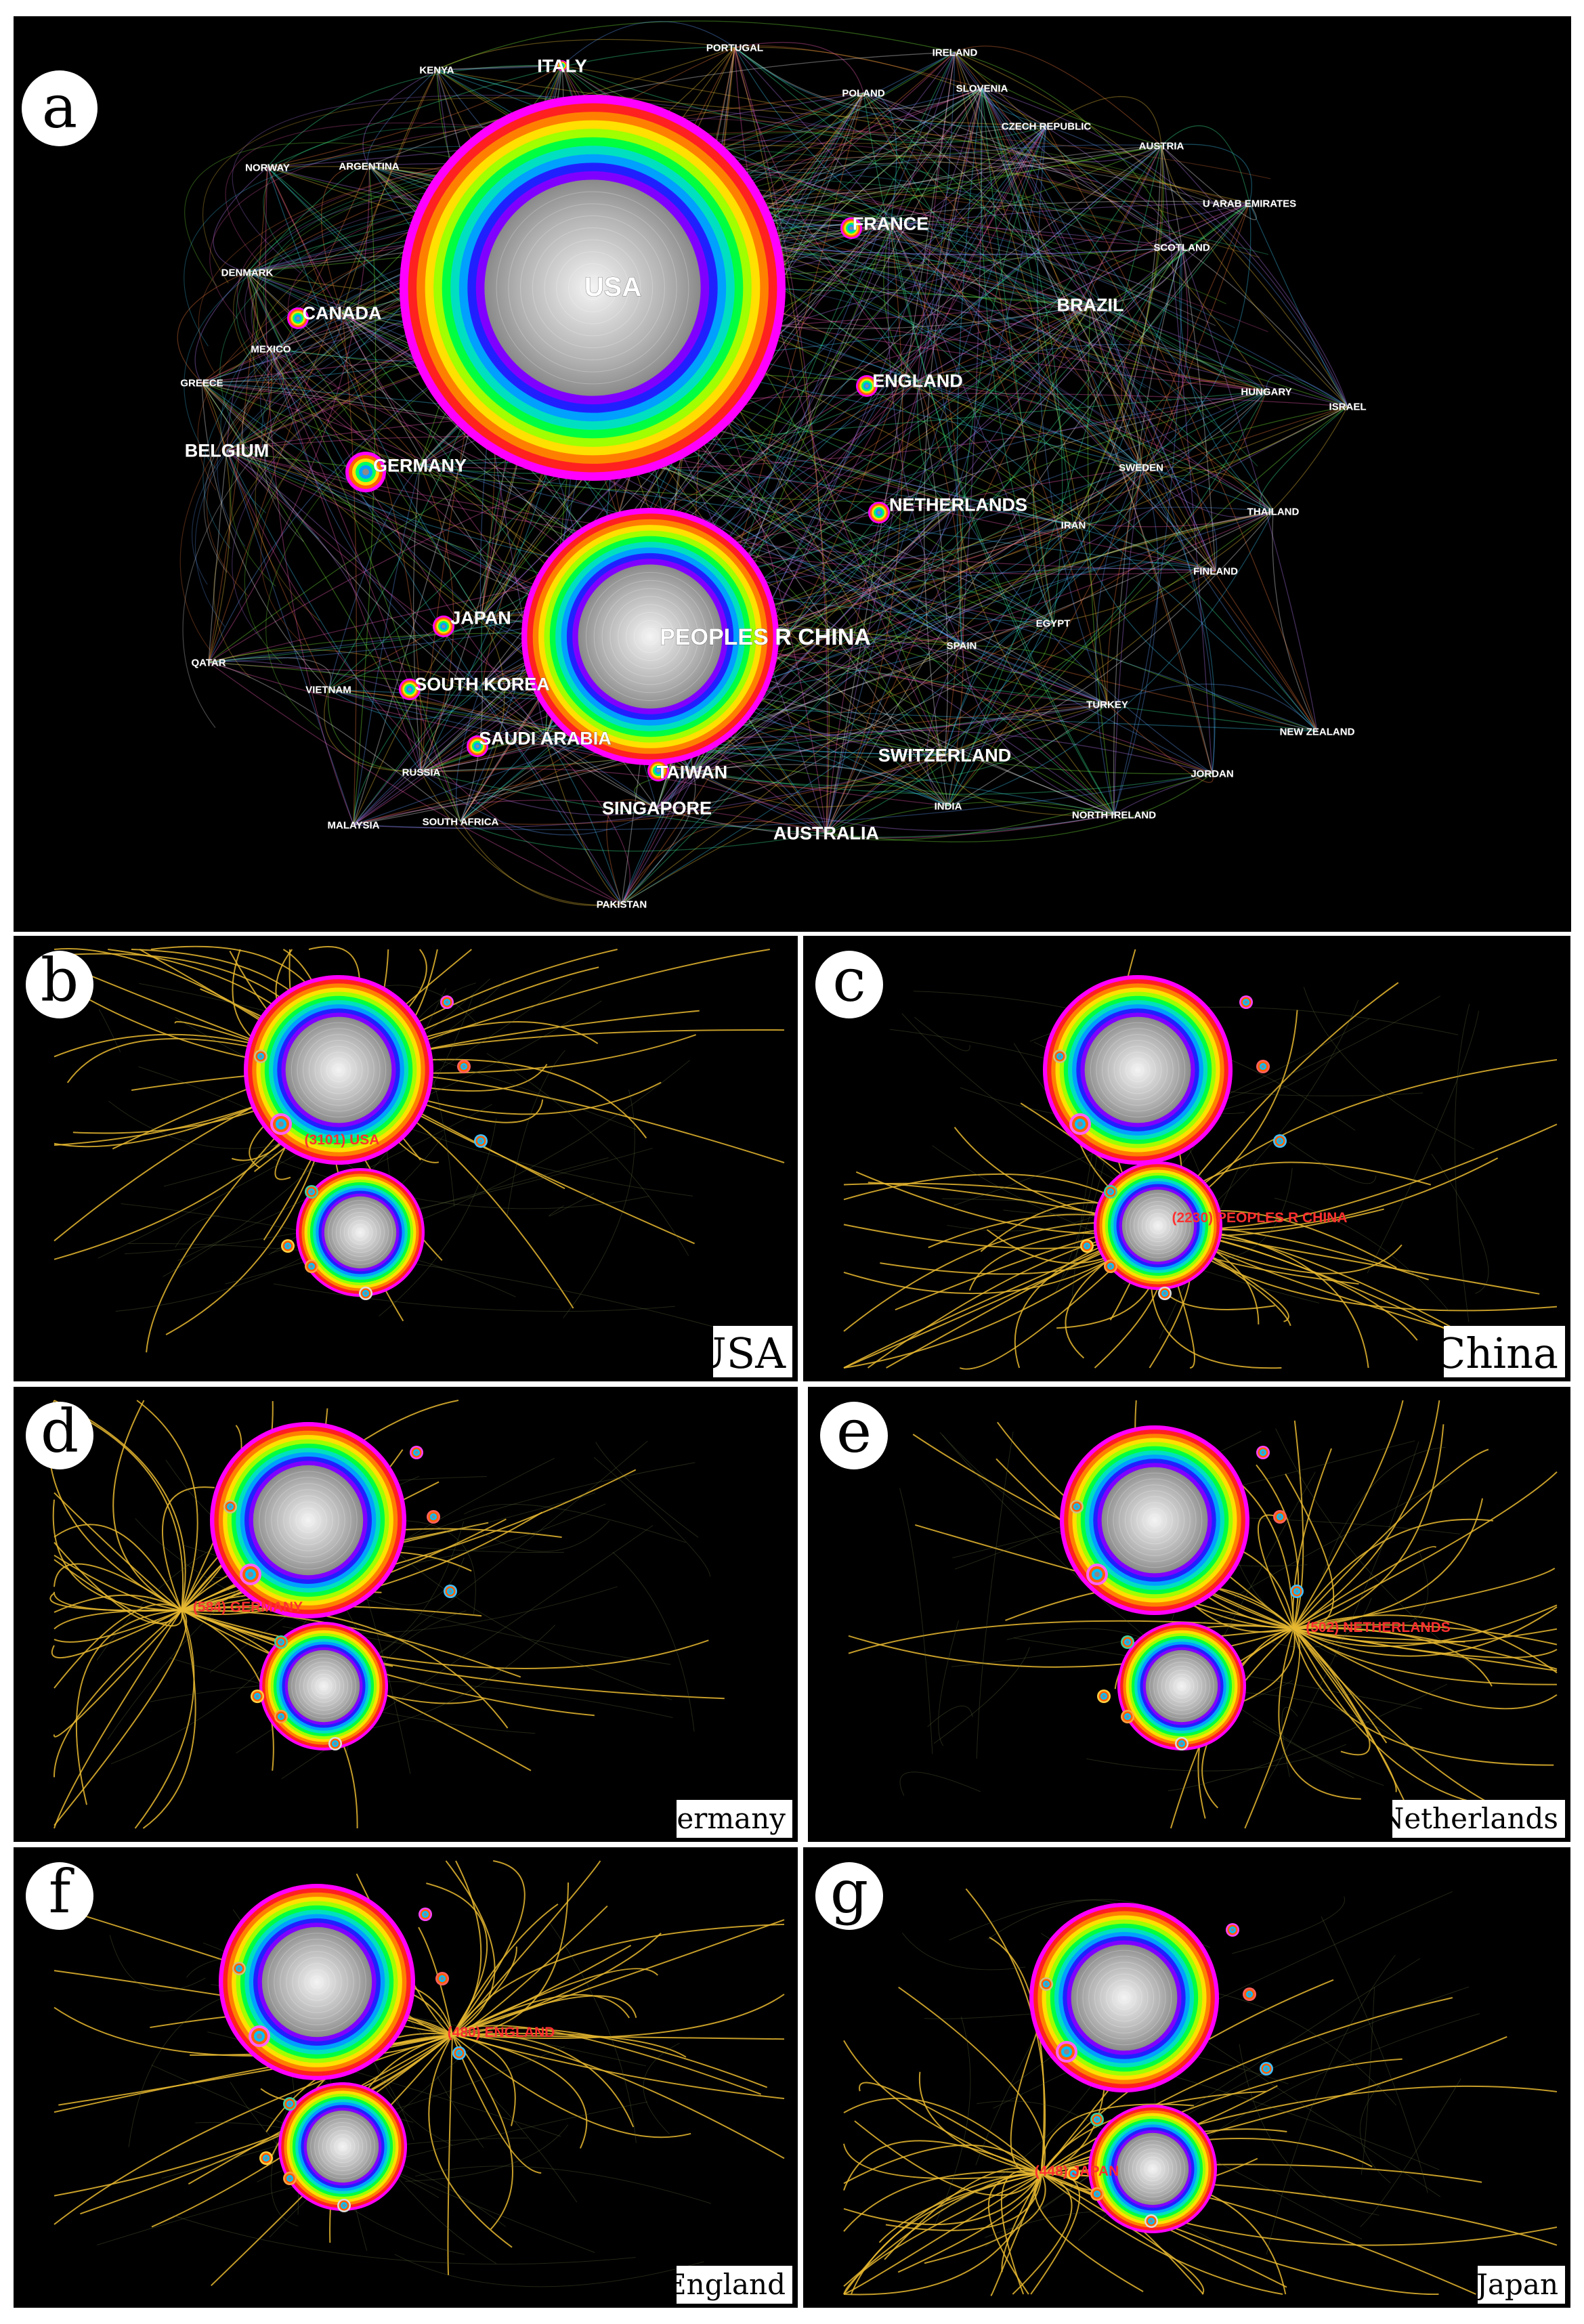 The width and height of the screenshot is (1584, 2324). I want to click on panel-e-letter-badge, so click(854, 1435).